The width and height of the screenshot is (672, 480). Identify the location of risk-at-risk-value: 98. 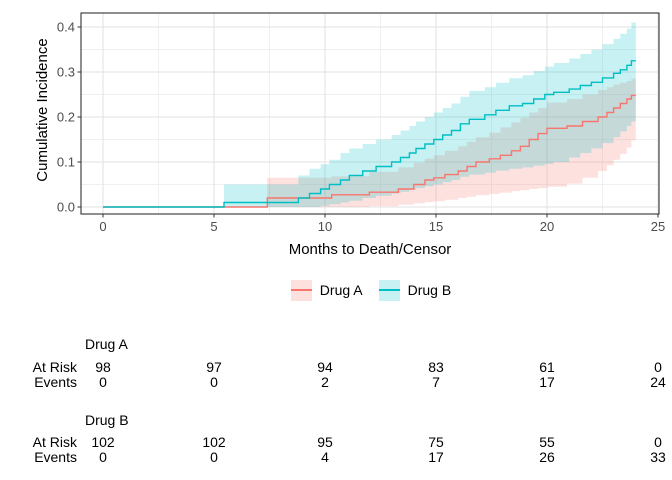
(103, 367).